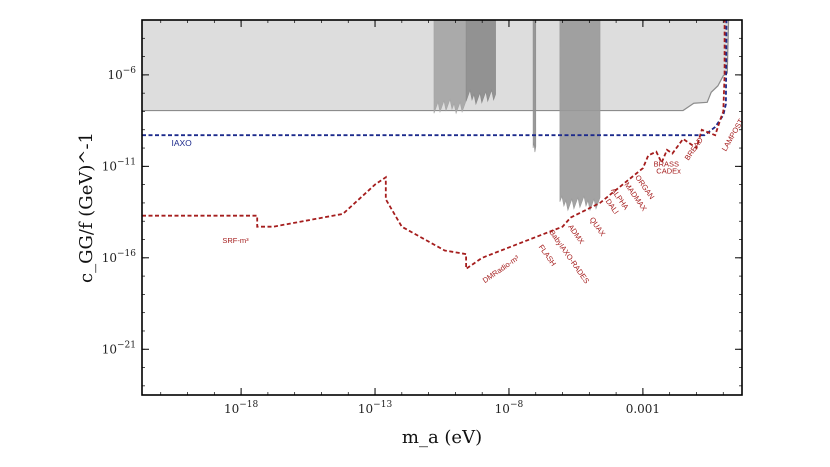  I want to click on x-tick-label: 10−18, so click(241, 408).